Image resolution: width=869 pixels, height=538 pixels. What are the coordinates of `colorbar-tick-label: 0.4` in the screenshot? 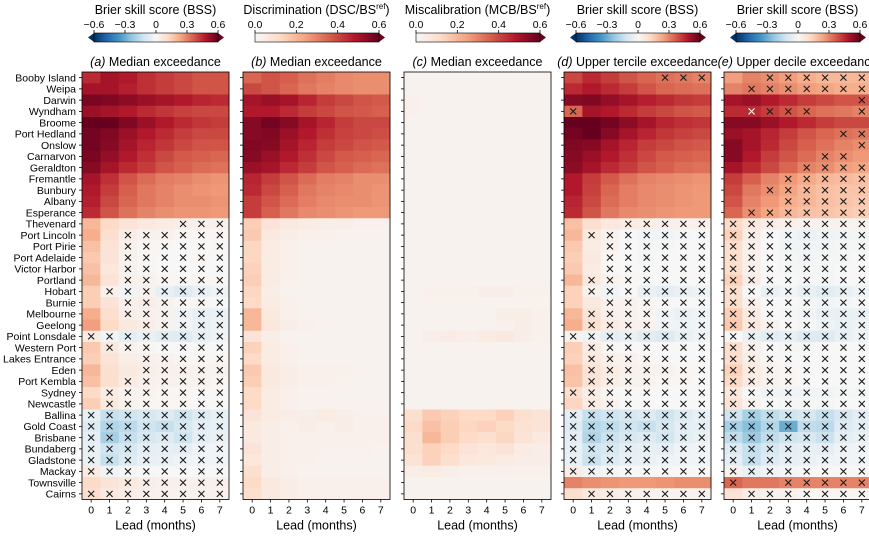 It's located at (337, 25).